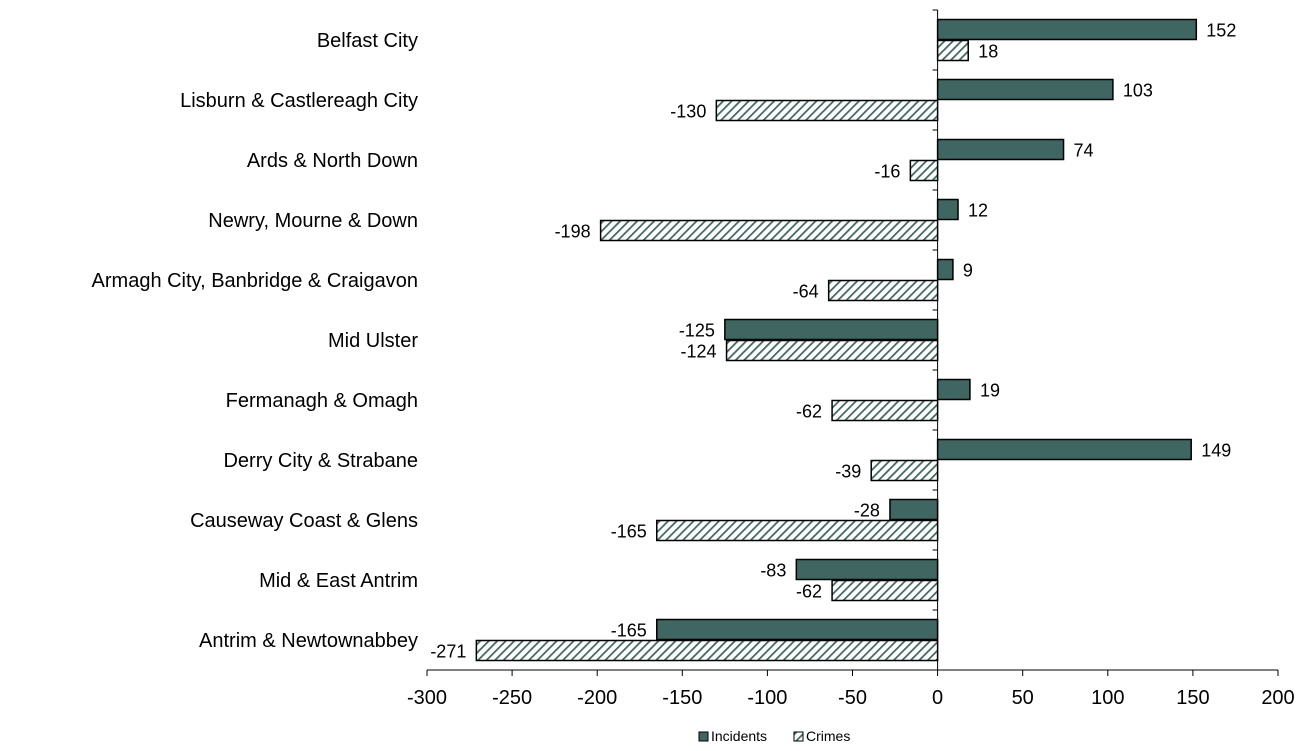 This screenshot has width=1313, height=751. What do you see at coordinates (828, 736) in the screenshot?
I see `legend-crimes-label: Crimes` at bounding box center [828, 736].